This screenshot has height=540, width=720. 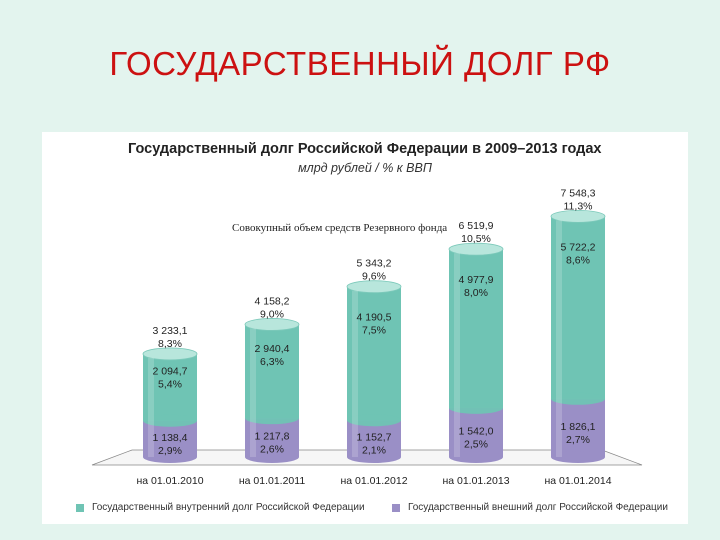 I want to click on external-value-label-4: 1 826,1, so click(x=577, y=427).